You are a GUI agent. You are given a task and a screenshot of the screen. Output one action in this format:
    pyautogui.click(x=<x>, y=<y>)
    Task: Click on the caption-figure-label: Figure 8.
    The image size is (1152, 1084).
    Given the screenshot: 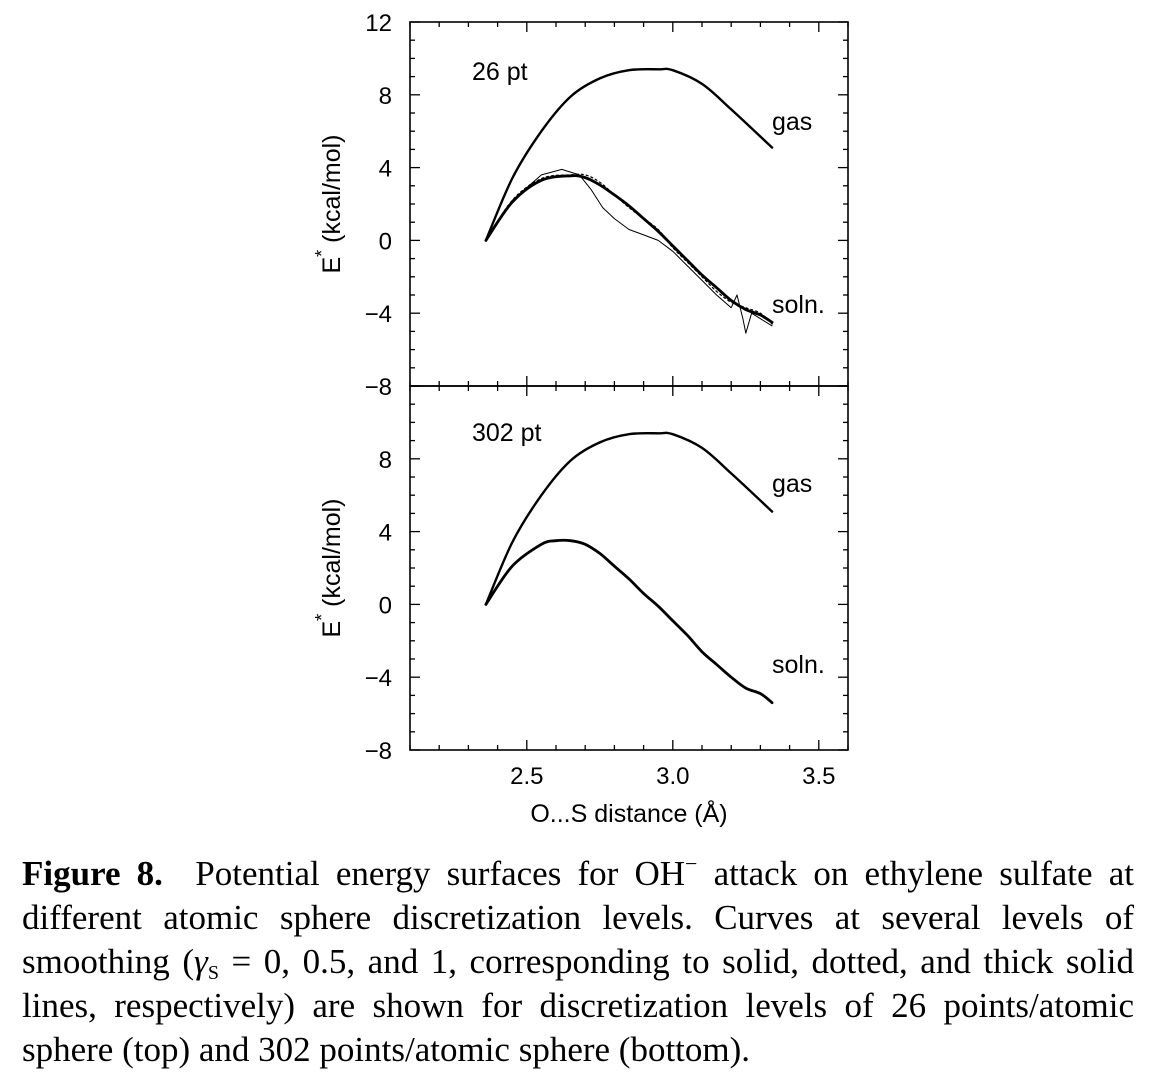 What is the action you would take?
    pyautogui.click(x=92, y=873)
    